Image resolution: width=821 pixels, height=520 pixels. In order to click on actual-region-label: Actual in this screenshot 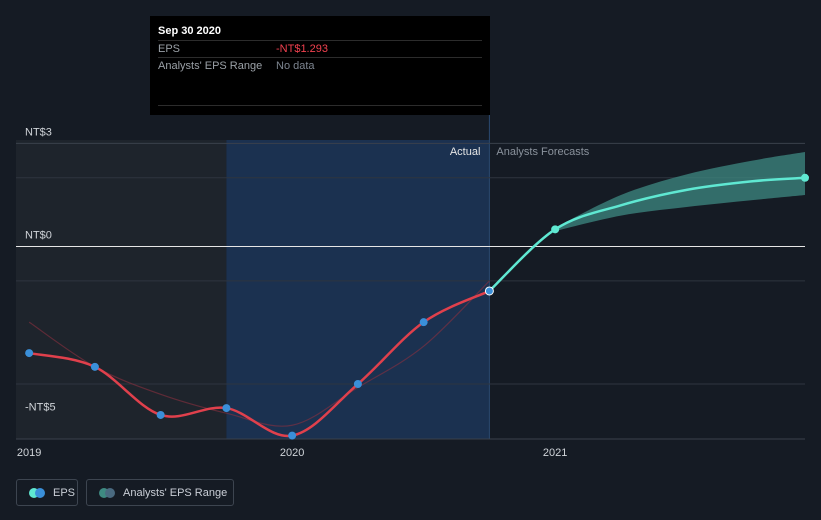, I will do `click(465, 152)`.